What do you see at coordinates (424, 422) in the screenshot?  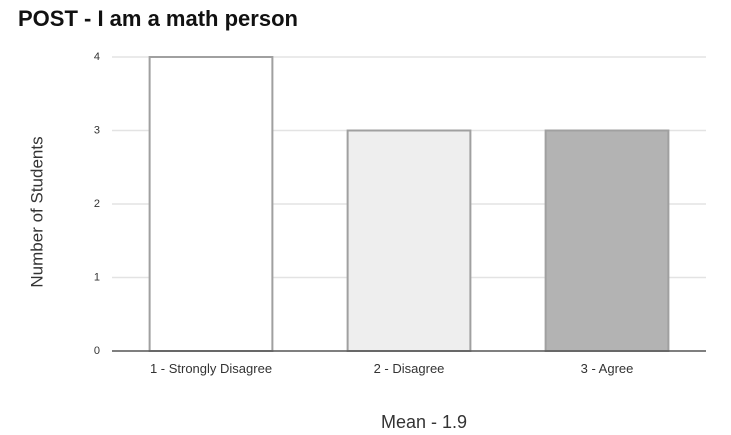 I see `x-axis-label: Mean - 1.9` at bounding box center [424, 422].